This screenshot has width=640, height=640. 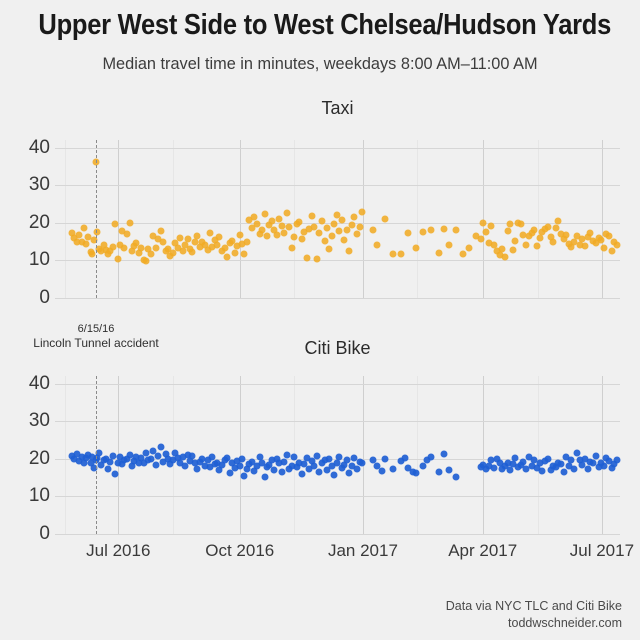 I want to click on y-axis-tick-label: 30, so click(x=39, y=421).